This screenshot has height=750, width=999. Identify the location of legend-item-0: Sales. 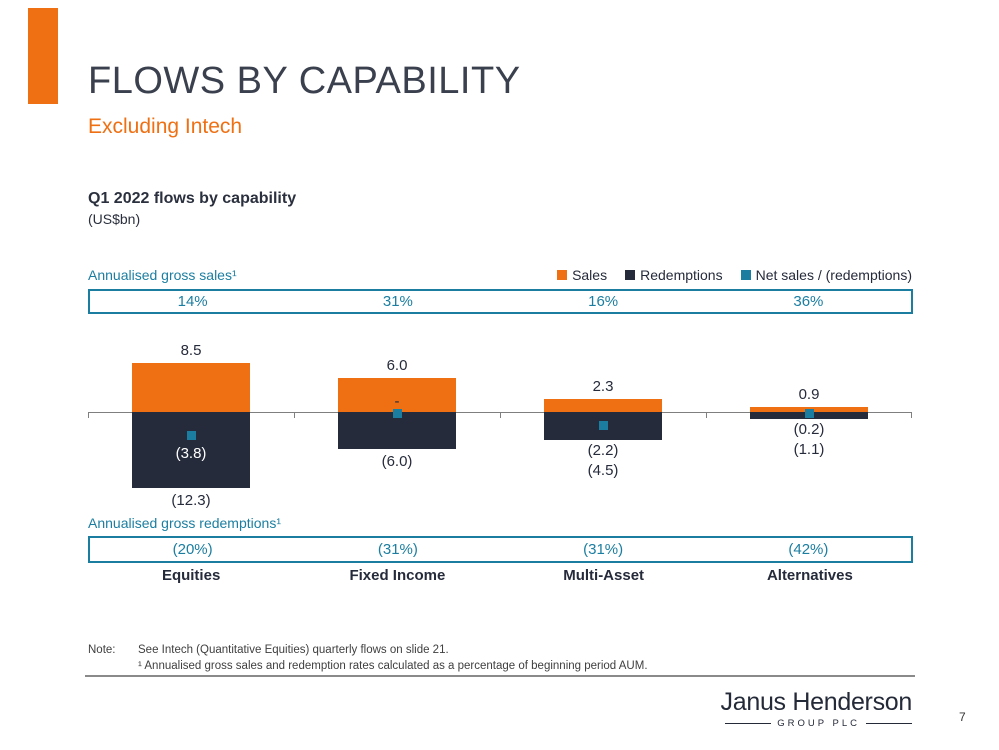
(582, 275).